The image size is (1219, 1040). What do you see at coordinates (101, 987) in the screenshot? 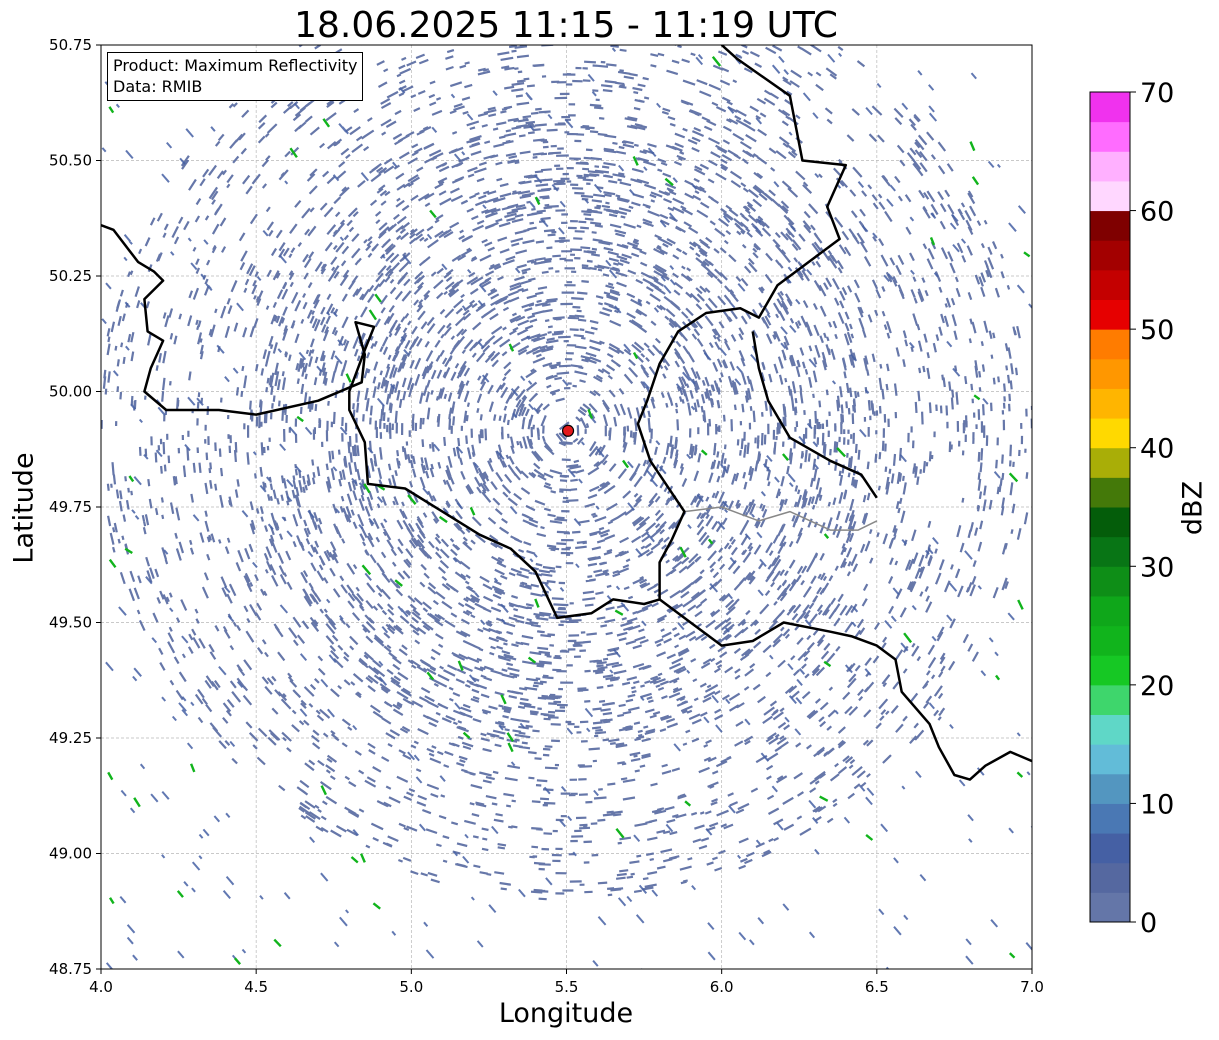
I see `x-tick-label: 4.0` at bounding box center [101, 987].